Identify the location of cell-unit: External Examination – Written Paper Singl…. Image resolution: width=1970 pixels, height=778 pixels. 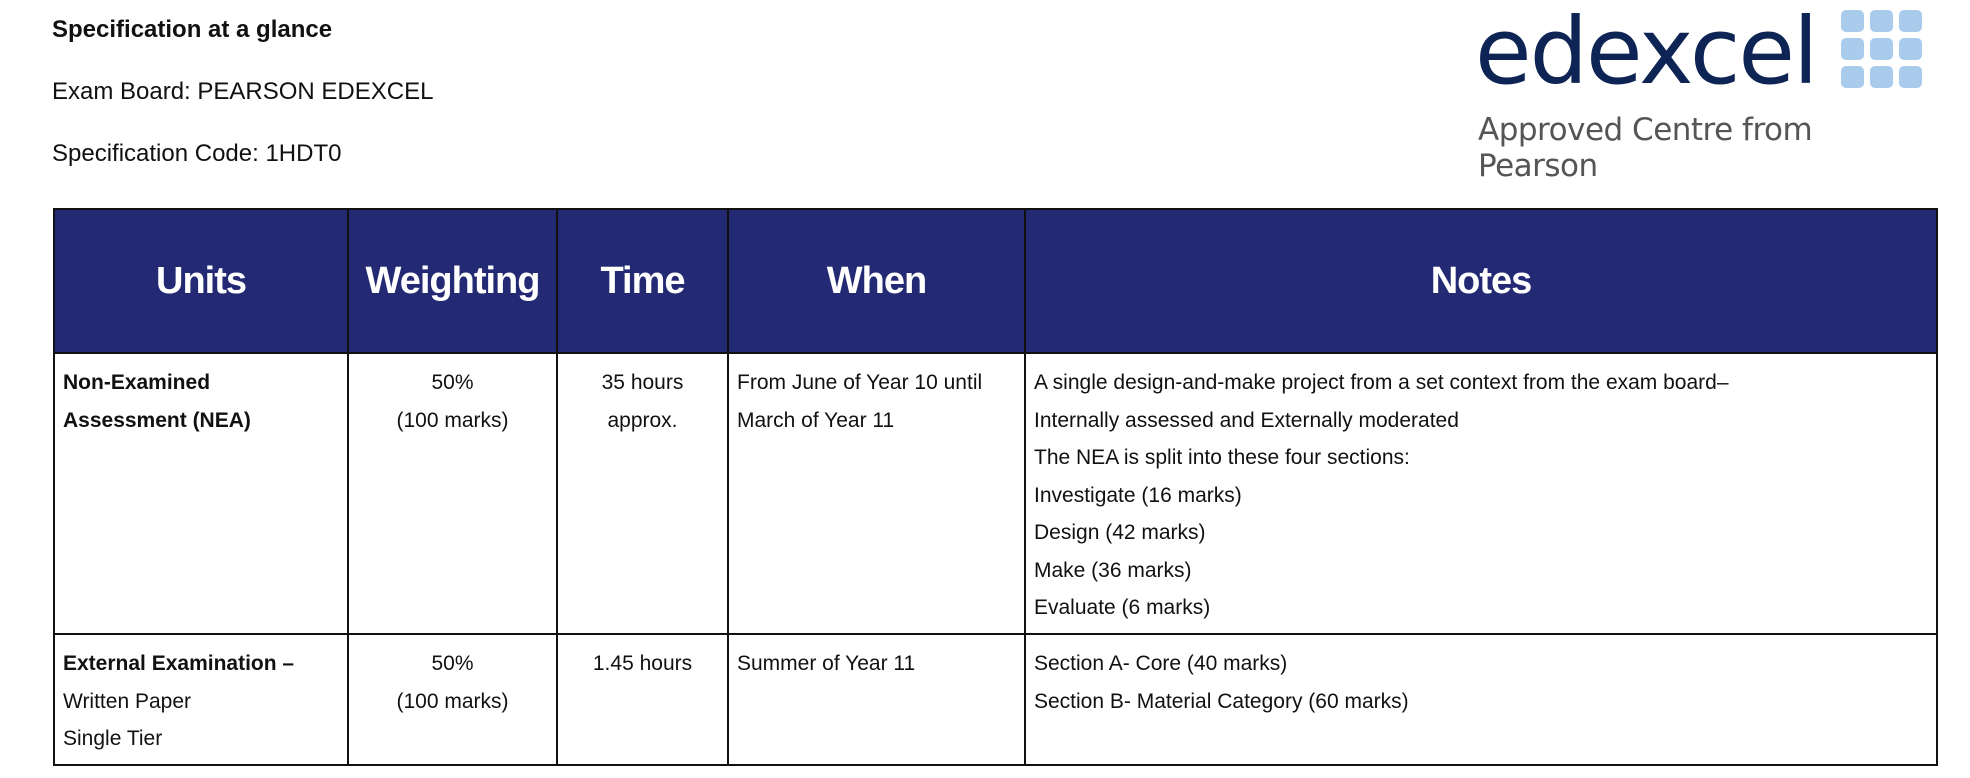
(201, 699).